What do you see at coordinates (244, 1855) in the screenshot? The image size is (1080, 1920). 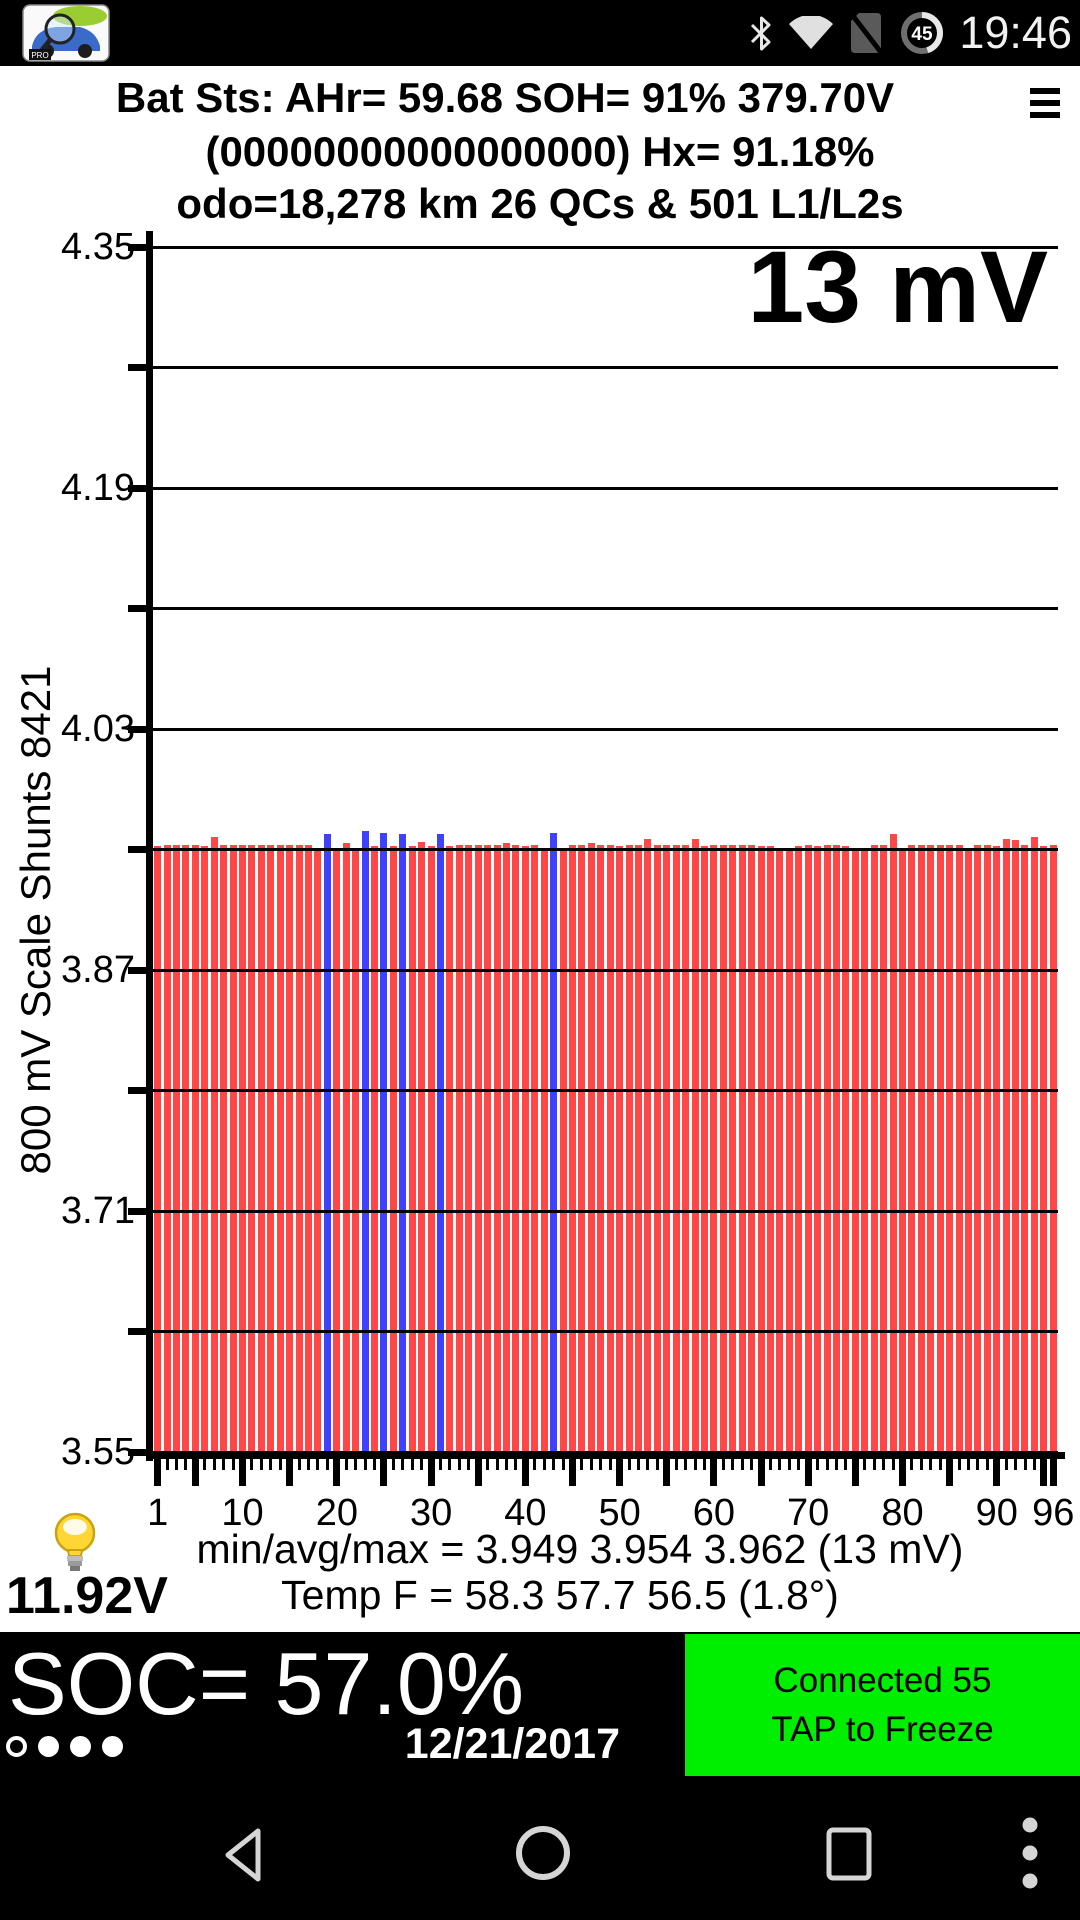 I see `back-icon` at bounding box center [244, 1855].